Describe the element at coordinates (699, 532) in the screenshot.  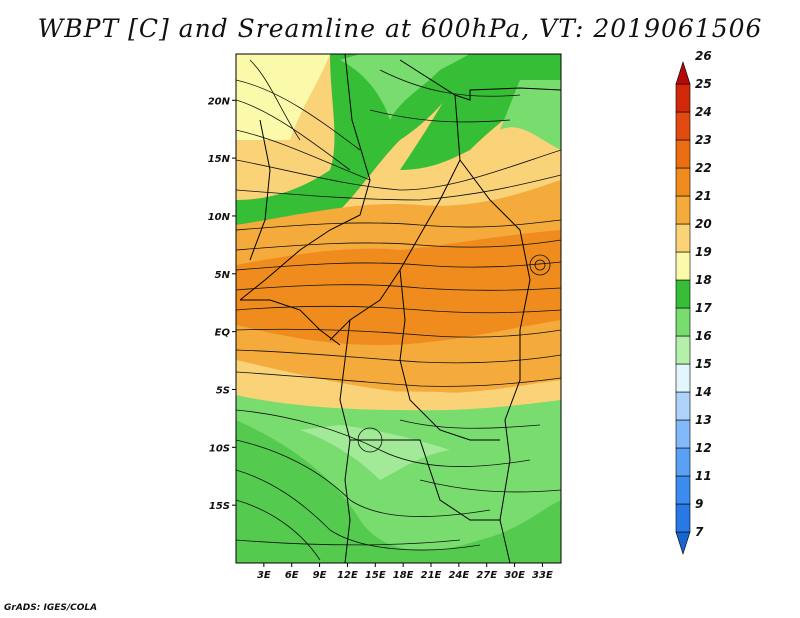
I see `colorbar-label: 7` at that location.